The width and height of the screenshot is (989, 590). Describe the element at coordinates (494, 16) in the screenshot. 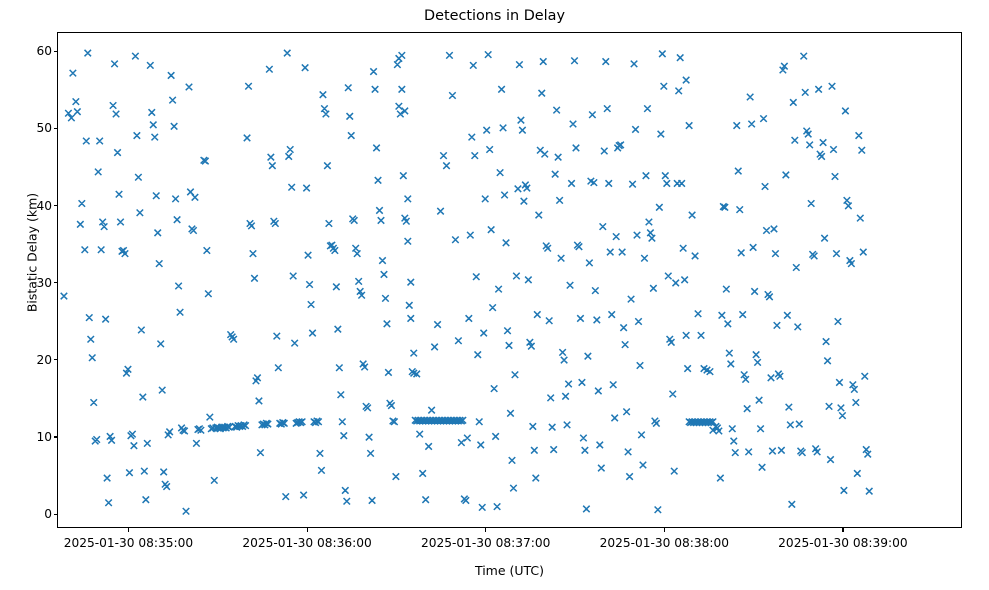

I see `page-title: Detections in Delay` at that location.